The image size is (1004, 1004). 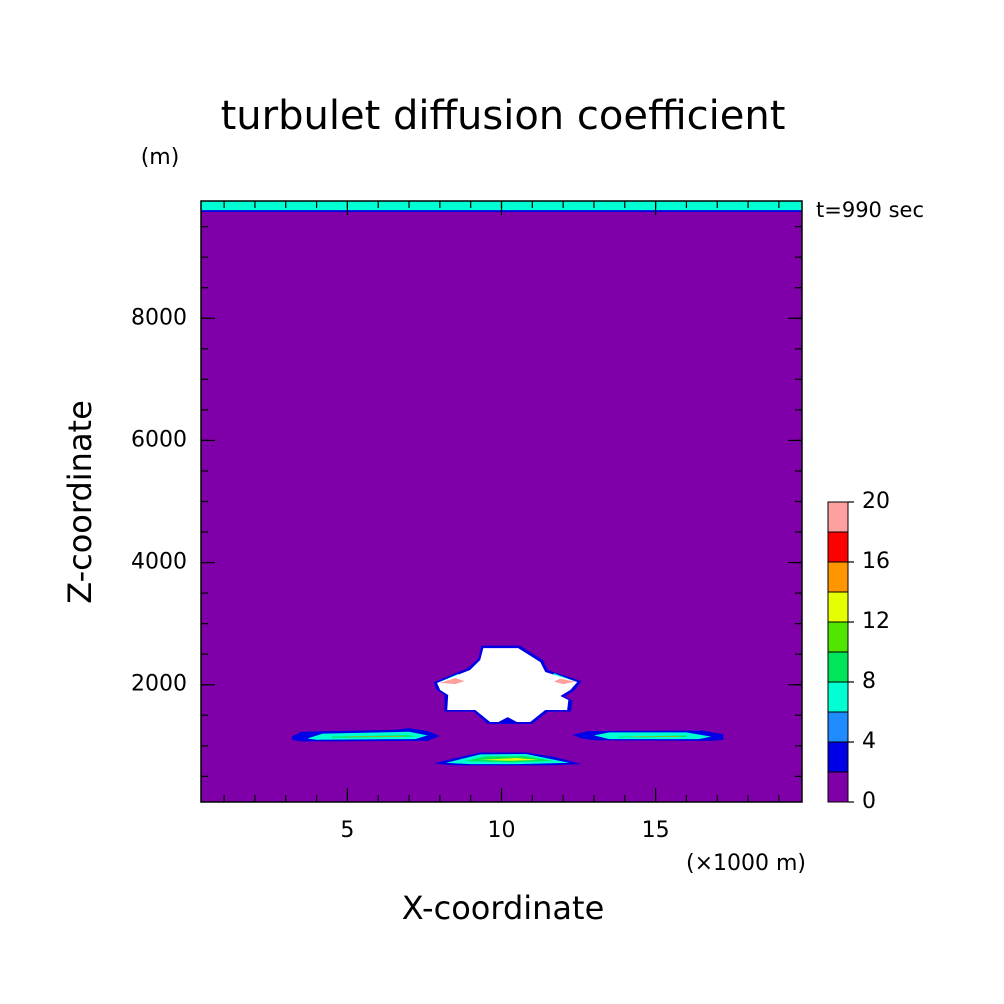 I want to click on y-axis-label: Z-coordinate, so click(x=80, y=502).